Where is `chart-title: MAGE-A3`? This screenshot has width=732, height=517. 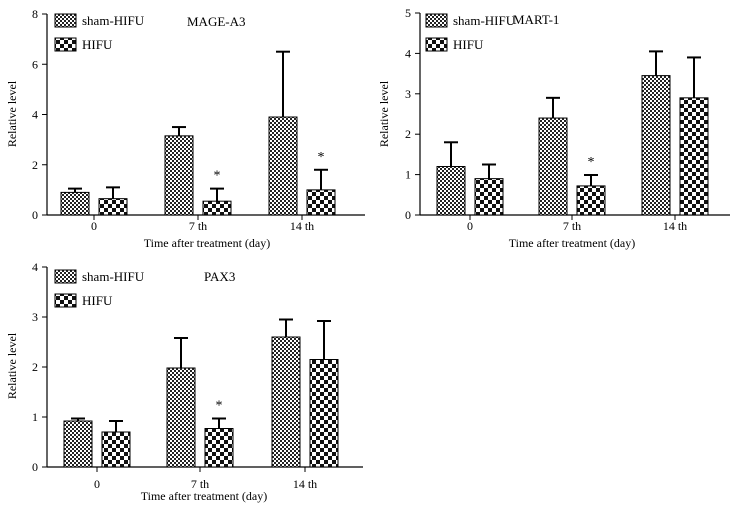
chart-title: MAGE-A3 is located at coordinates (216, 21).